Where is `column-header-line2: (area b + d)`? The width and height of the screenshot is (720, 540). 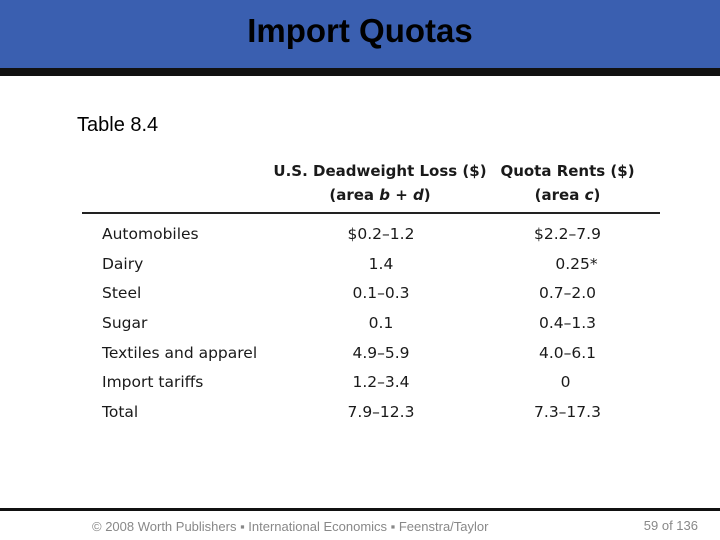 column-header-line2: (area b + d) is located at coordinates (380, 195).